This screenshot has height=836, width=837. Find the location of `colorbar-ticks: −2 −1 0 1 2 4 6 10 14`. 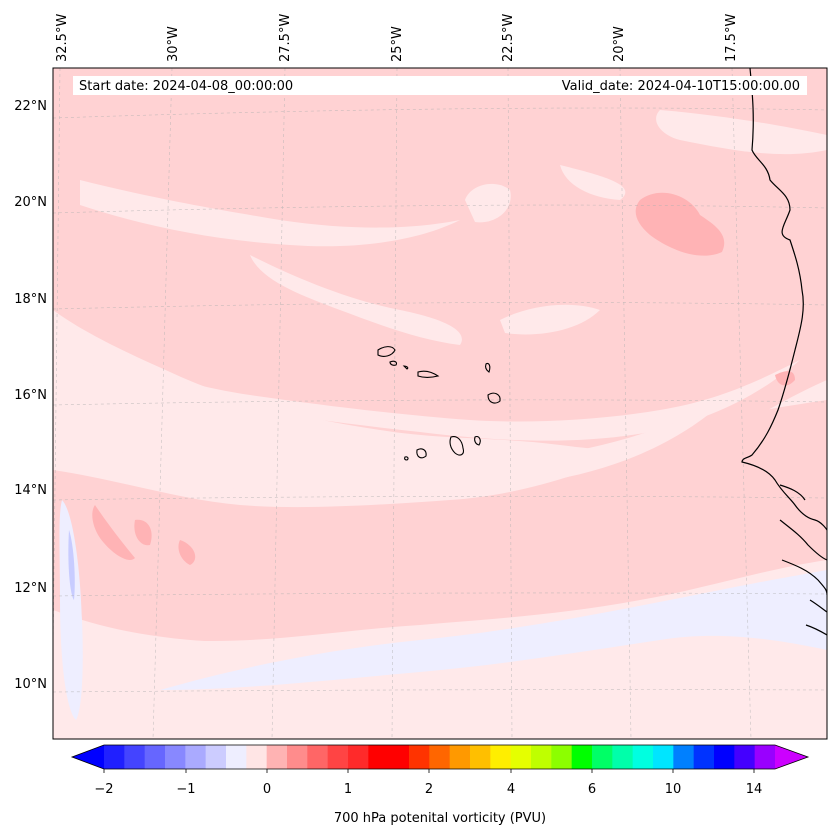

colorbar-ticks: −2 −1 0 1 2 4 6 10 14 is located at coordinates (428, 783).